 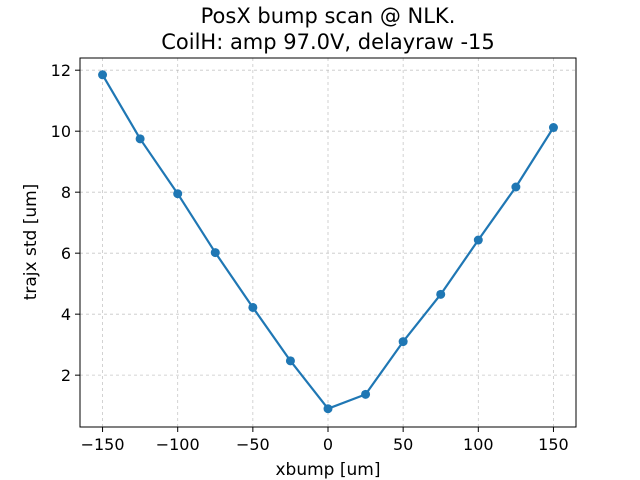 I want to click on chart-title-line-1: PosX bump scan @ NLK., so click(x=328, y=16).